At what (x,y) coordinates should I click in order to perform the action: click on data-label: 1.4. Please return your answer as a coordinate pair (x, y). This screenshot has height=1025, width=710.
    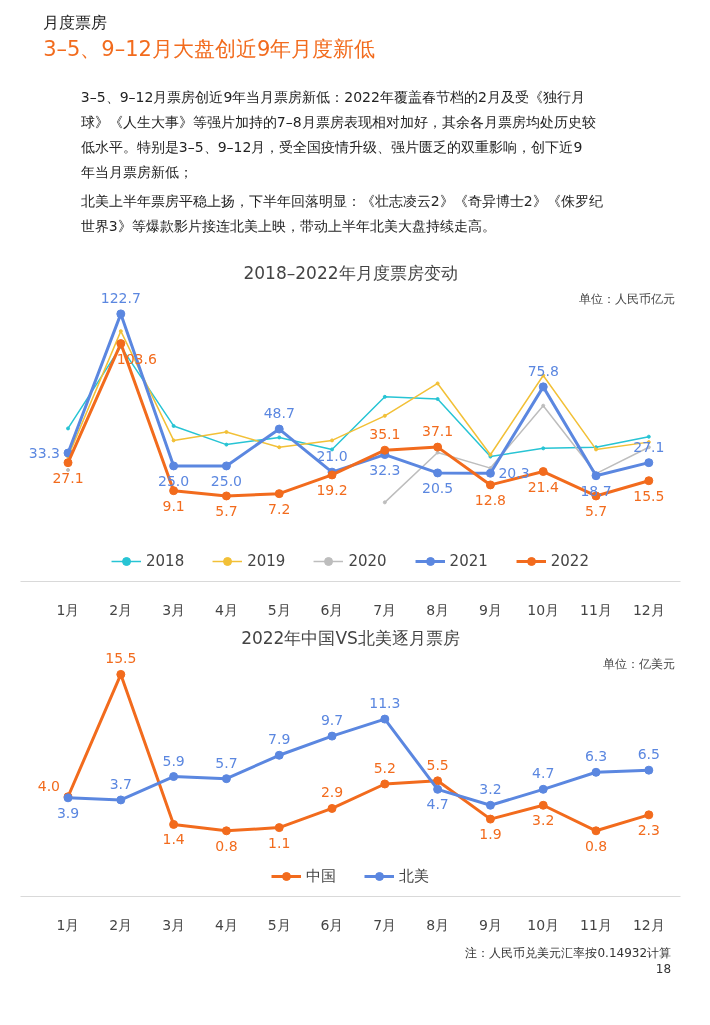
    Looking at the image, I should click on (173, 839).